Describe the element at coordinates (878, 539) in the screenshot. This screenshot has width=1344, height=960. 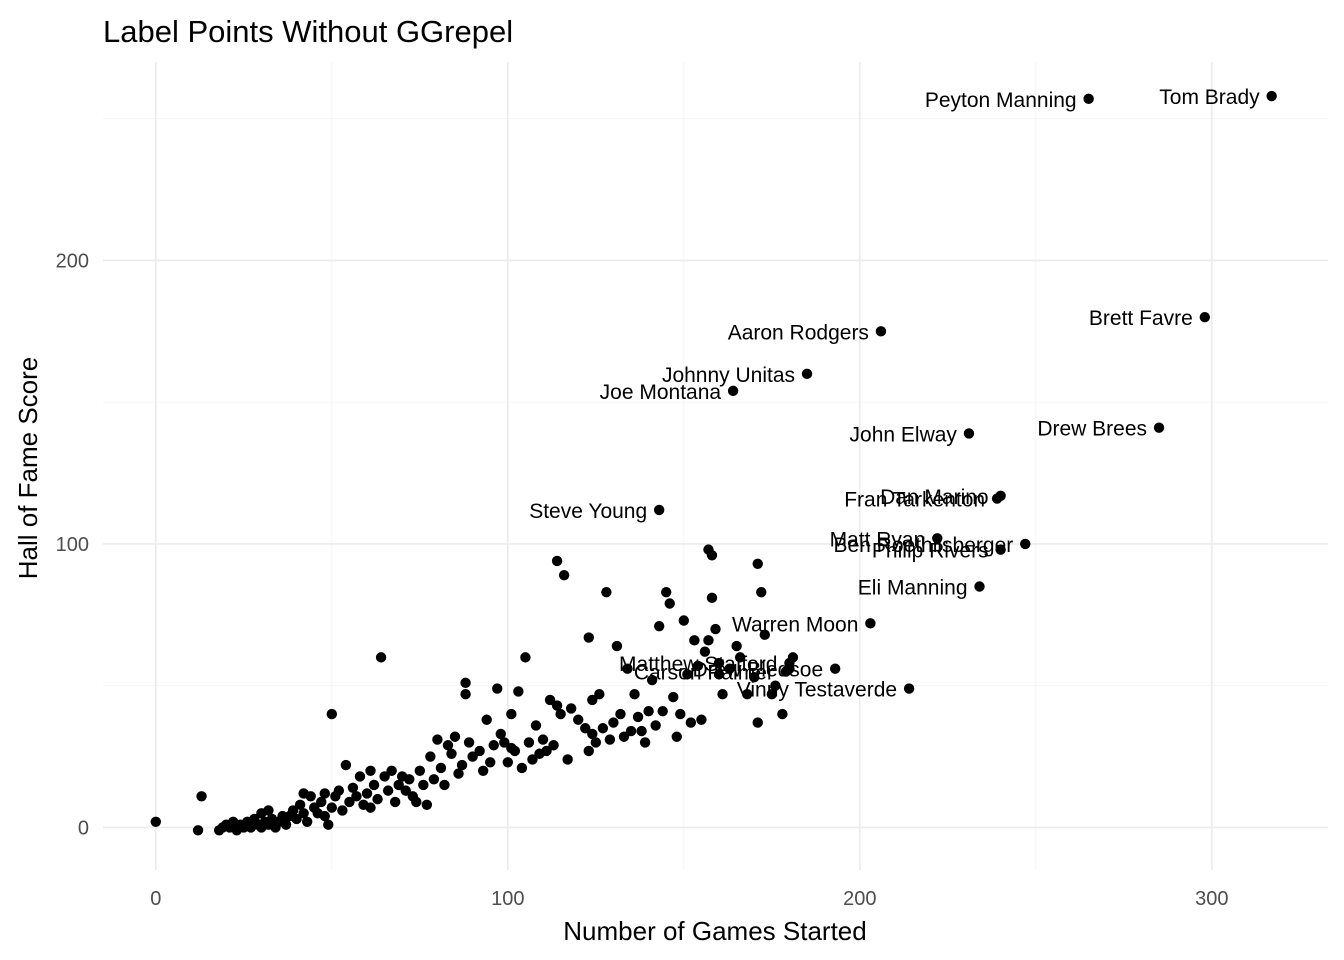
I see `point-label: Matt Ryan` at that location.